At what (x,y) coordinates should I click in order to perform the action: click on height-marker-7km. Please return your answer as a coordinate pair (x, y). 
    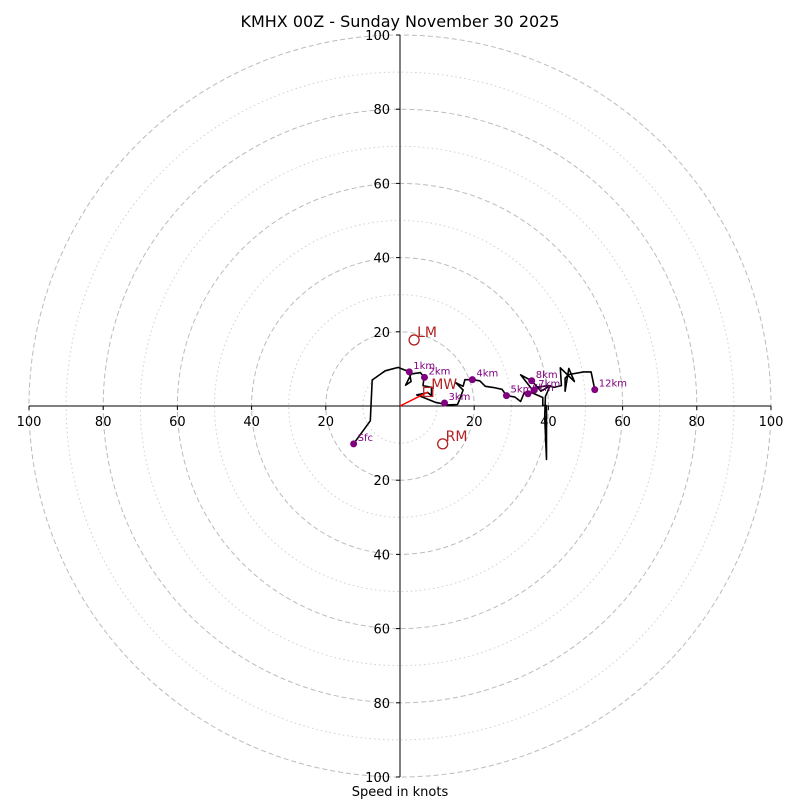
    Looking at the image, I should click on (534, 390).